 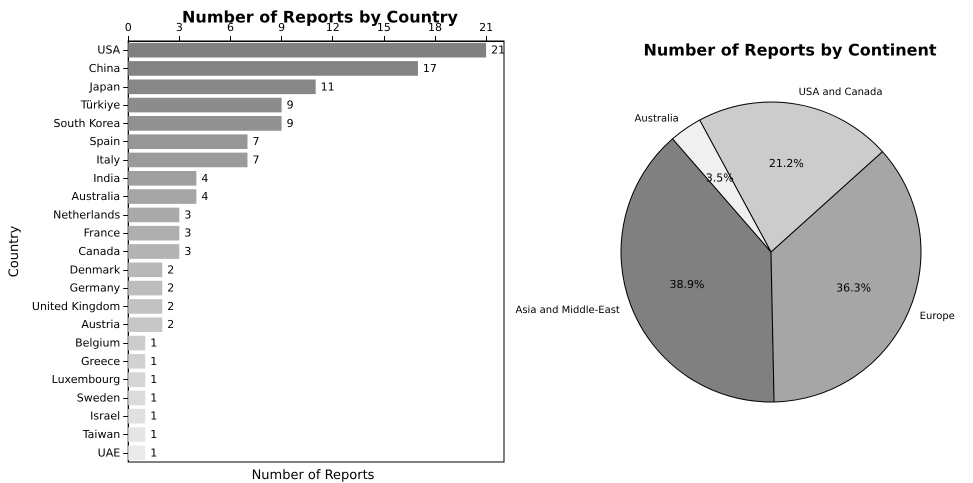 What do you see at coordinates (179, 27) in the screenshot?
I see `x-tick-label: 3` at bounding box center [179, 27].